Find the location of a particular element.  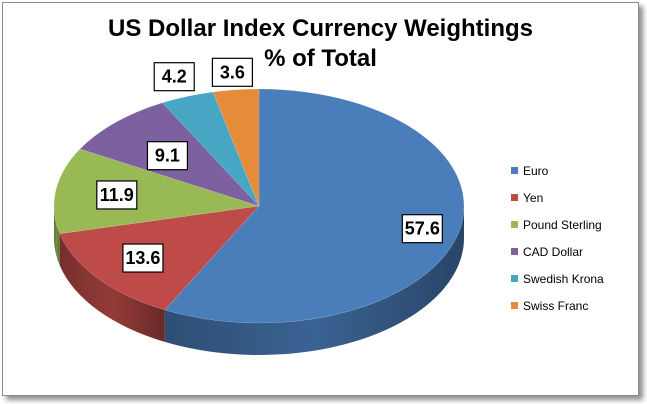

data-label-value: 13.6 is located at coordinates (142, 258).